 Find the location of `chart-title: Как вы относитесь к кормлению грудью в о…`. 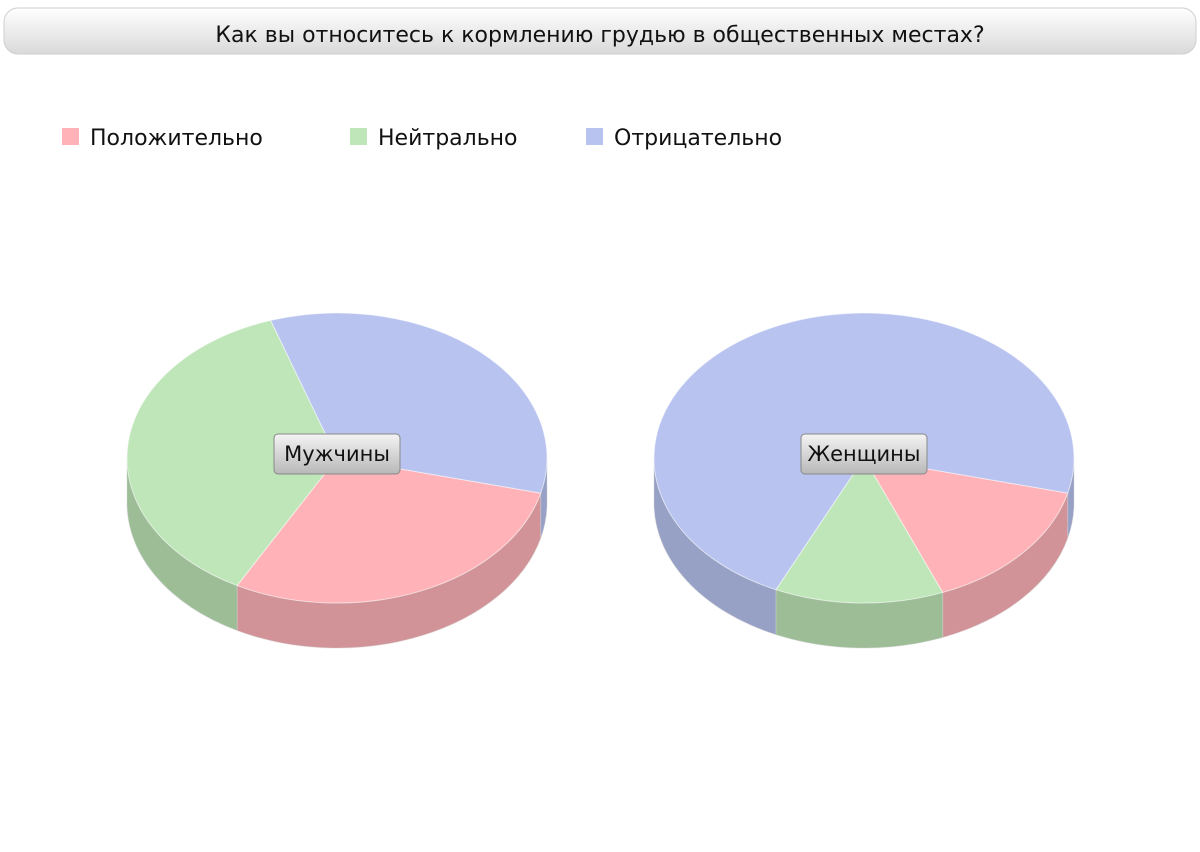

chart-title: Как вы относитесь к кормлению грудью в о… is located at coordinates (599, 35).